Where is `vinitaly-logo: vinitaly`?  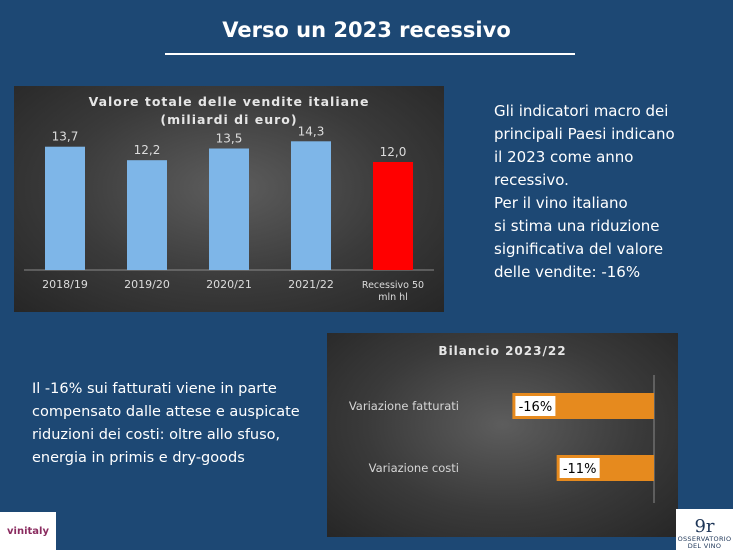
vinitaly-logo: vinitaly is located at coordinates (28, 531).